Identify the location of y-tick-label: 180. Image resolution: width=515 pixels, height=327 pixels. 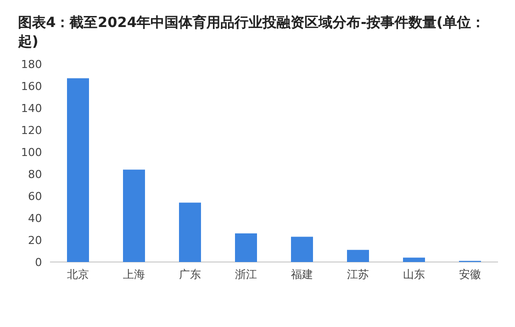
(31, 64).